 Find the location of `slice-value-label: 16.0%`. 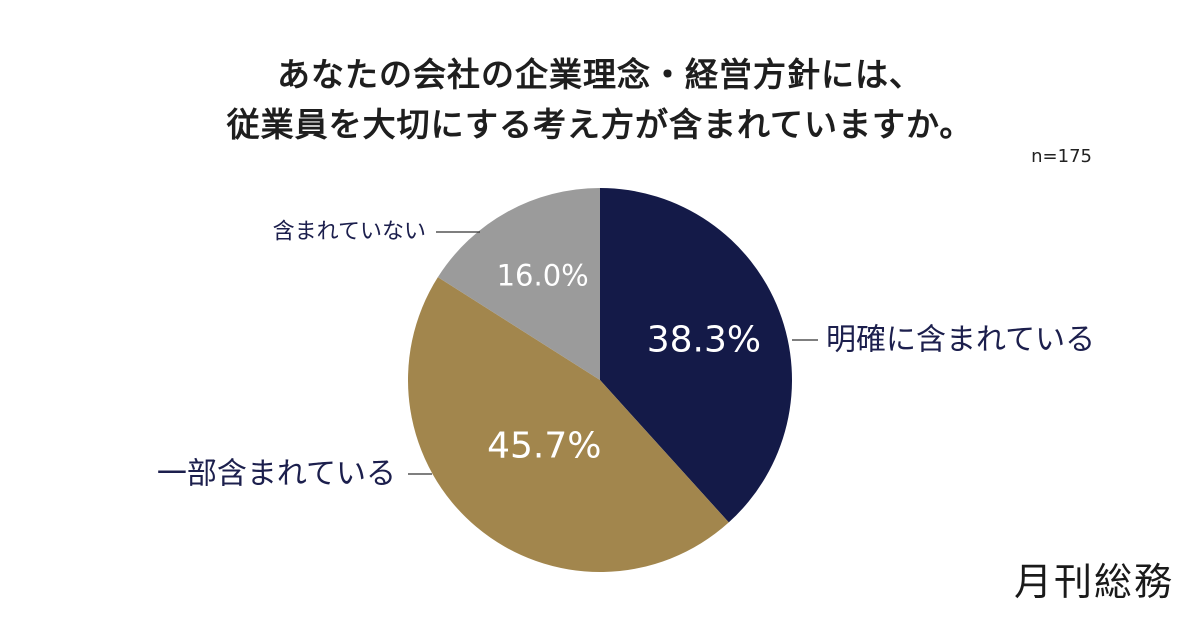

slice-value-label: 16.0% is located at coordinates (543, 276).